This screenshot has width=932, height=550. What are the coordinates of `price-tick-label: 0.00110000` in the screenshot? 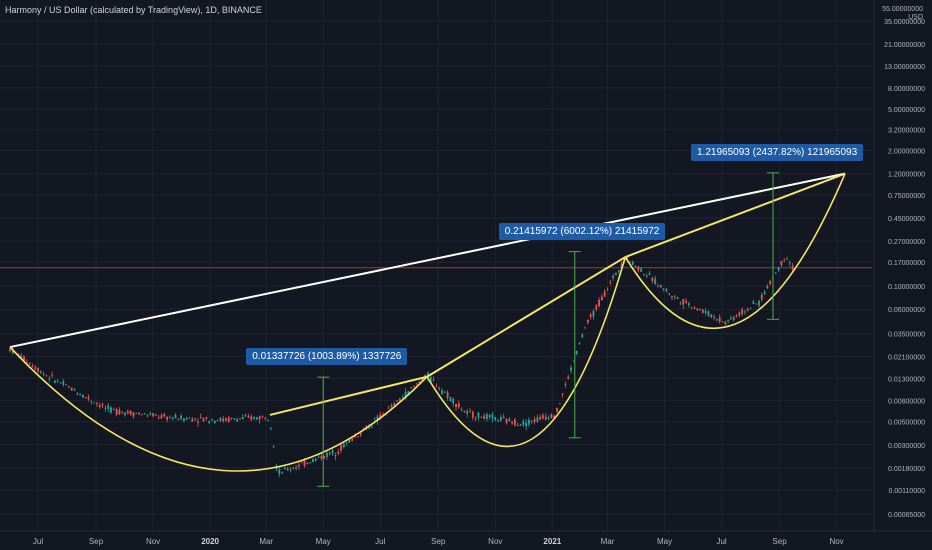 It's located at (907, 491).